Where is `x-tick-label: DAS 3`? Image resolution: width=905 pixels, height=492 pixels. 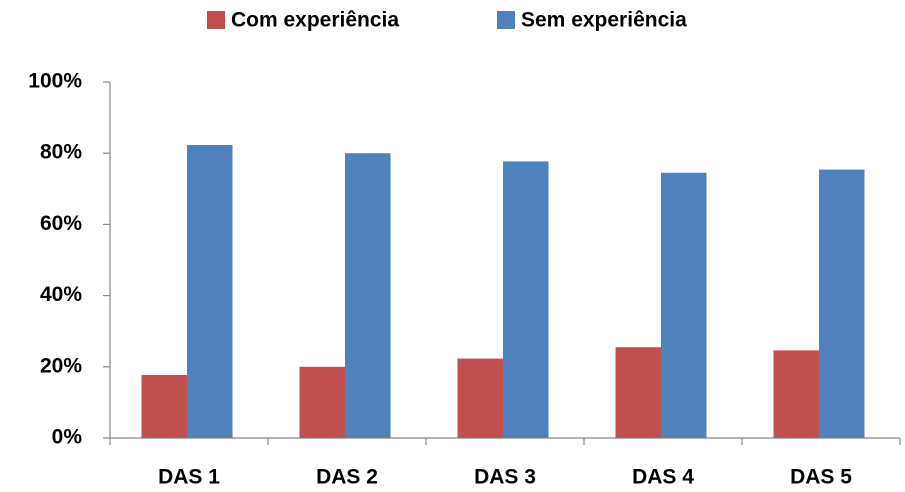 x-tick-label: DAS 3 is located at coordinates (505, 477).